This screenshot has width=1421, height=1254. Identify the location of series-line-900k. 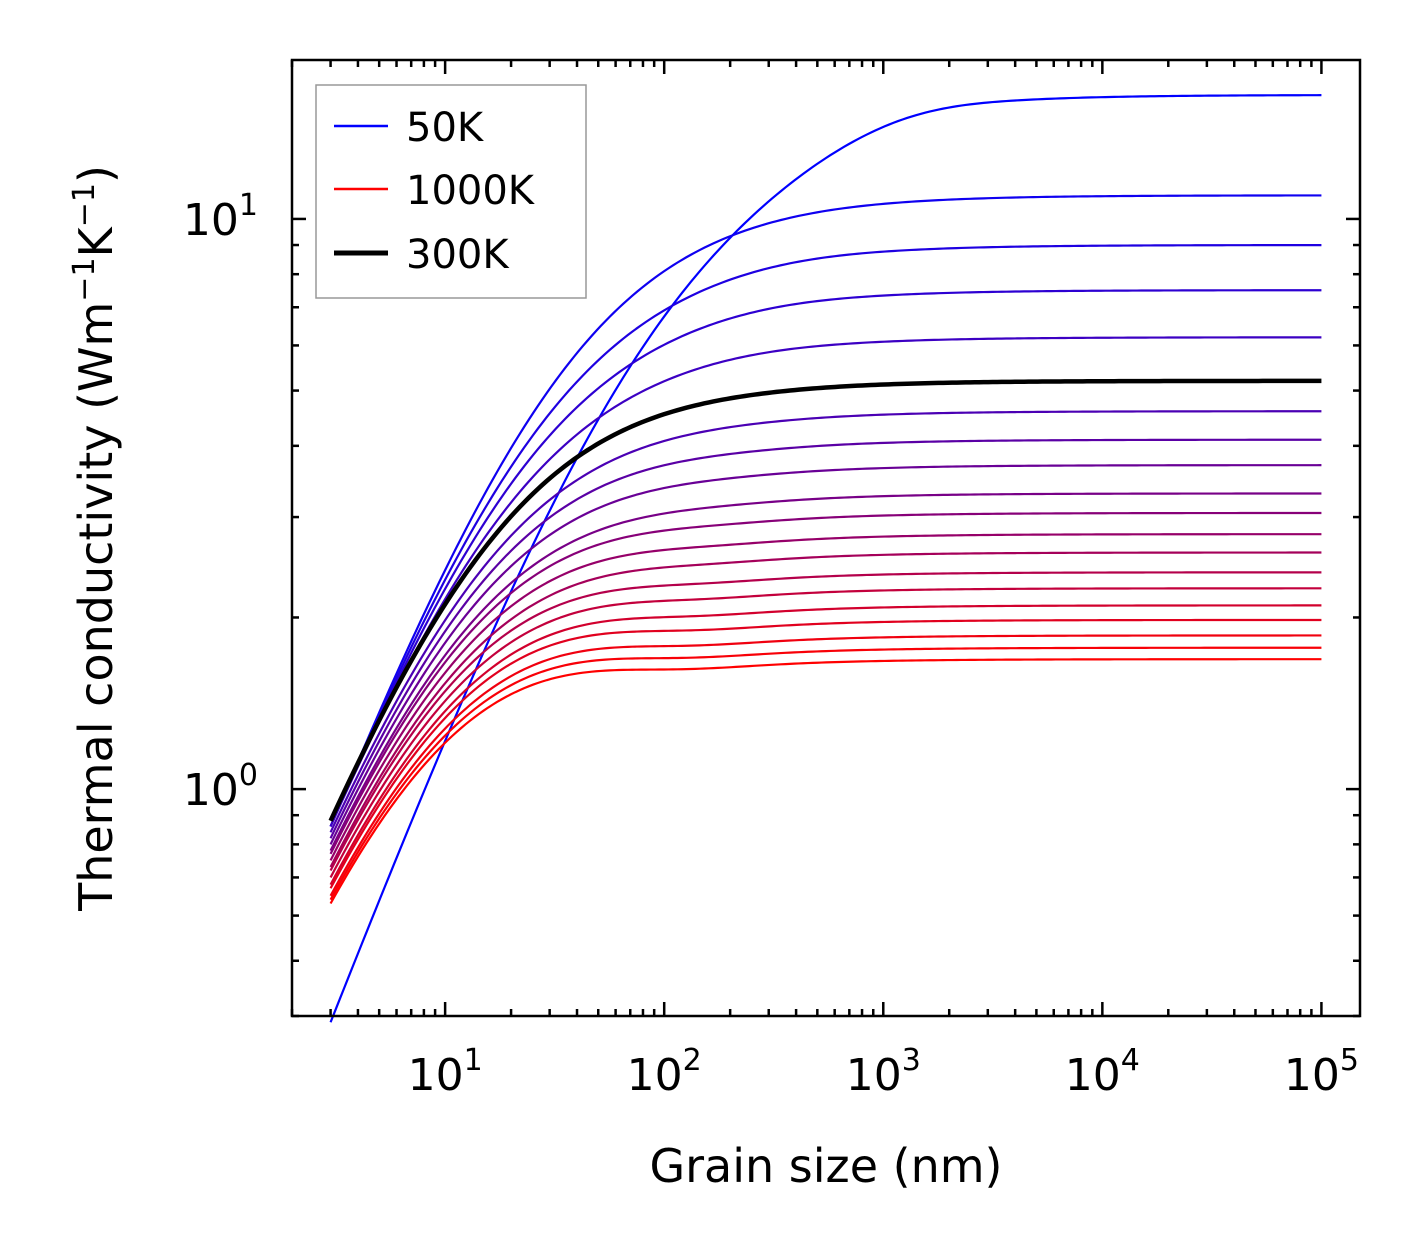
(825, 765).